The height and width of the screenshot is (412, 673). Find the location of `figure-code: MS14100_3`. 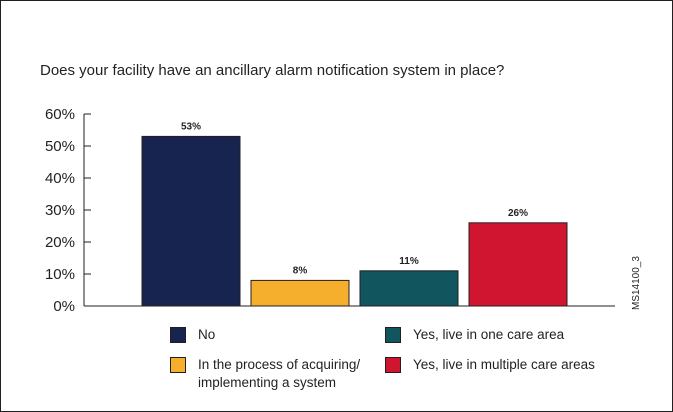

figure-code: MS14100_3 is located at coordinates (636, 283).